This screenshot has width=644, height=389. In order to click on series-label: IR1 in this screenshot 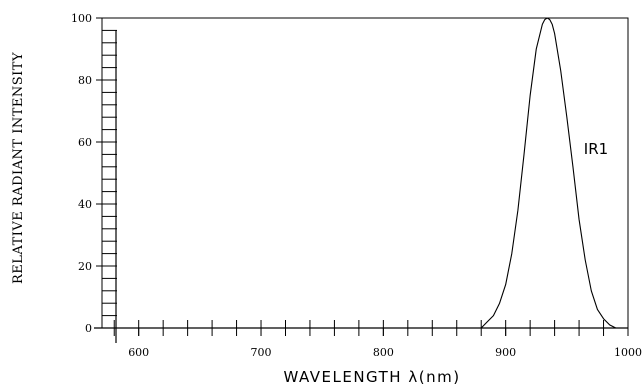, I will do `click(596, 149)`.